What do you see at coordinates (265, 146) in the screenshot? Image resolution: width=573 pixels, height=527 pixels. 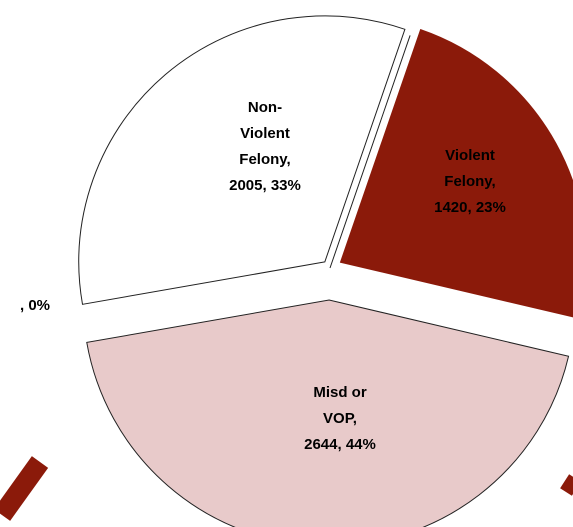 I see `data-label: Non- Violent Felony, 2005, 33%` at bounding box center [265, 146].